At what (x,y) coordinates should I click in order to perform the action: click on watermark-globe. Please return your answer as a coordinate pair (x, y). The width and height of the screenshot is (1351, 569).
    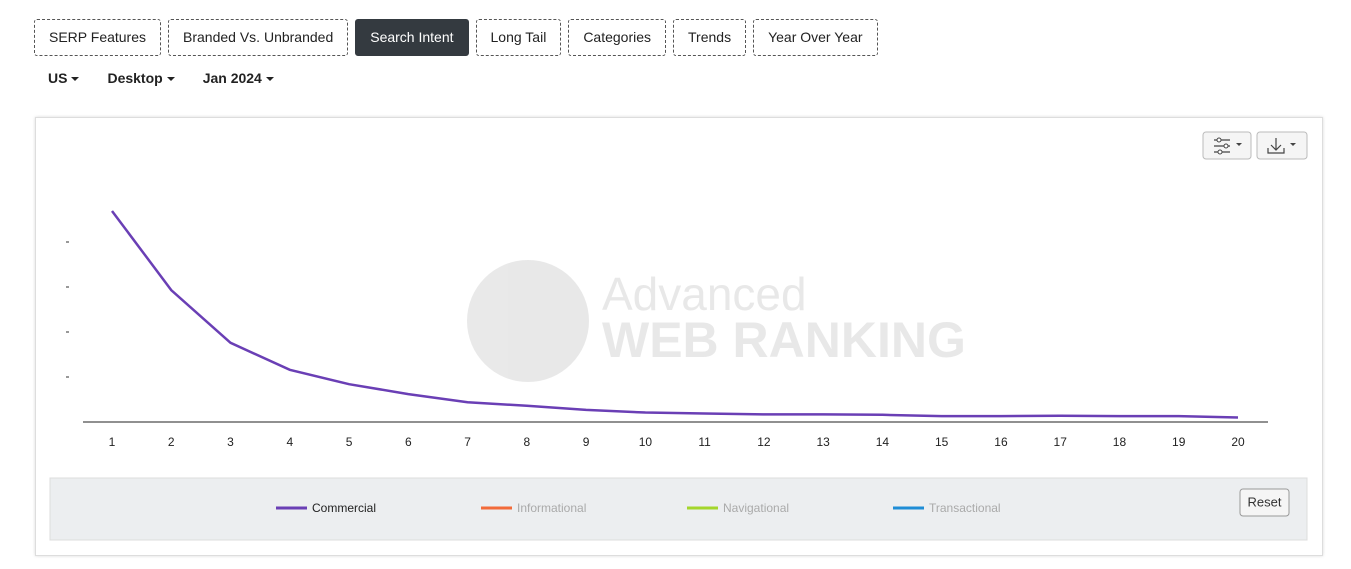
    Looking at the image, I should click on (528, 321).